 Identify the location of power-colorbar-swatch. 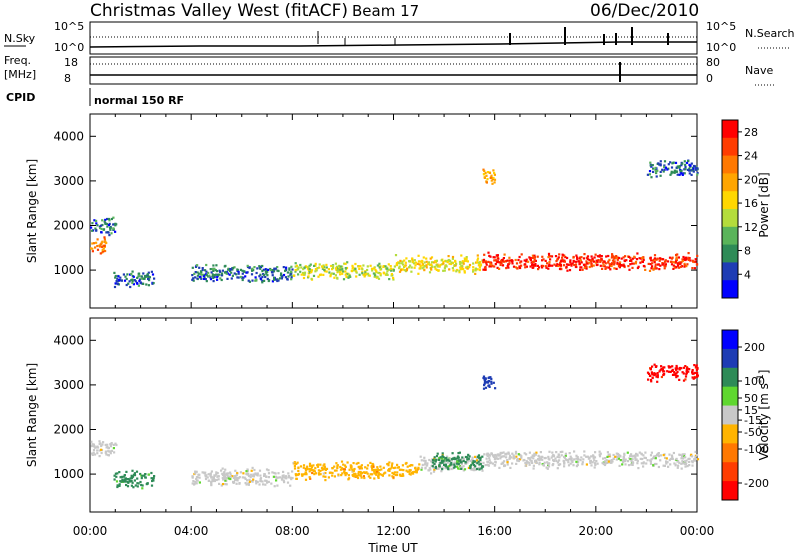
(730, 147).